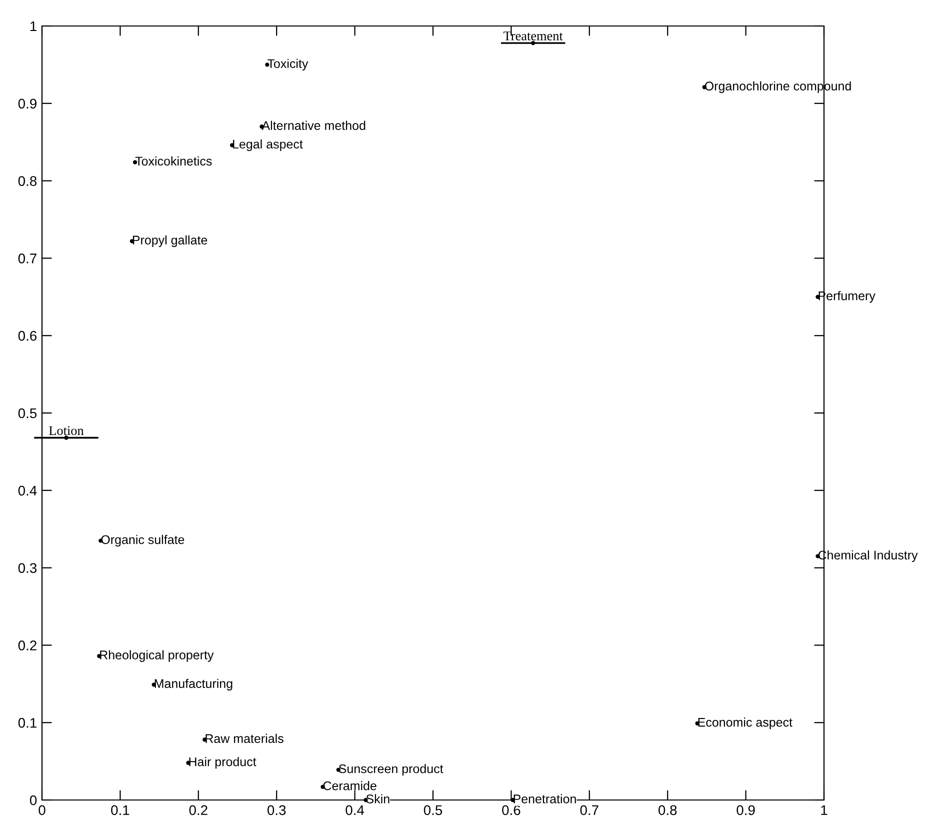  What do you see at coordinates (745, 724) in the screenshot?
I see `data-label: Economic aspect` at bounding box center [745, 724].